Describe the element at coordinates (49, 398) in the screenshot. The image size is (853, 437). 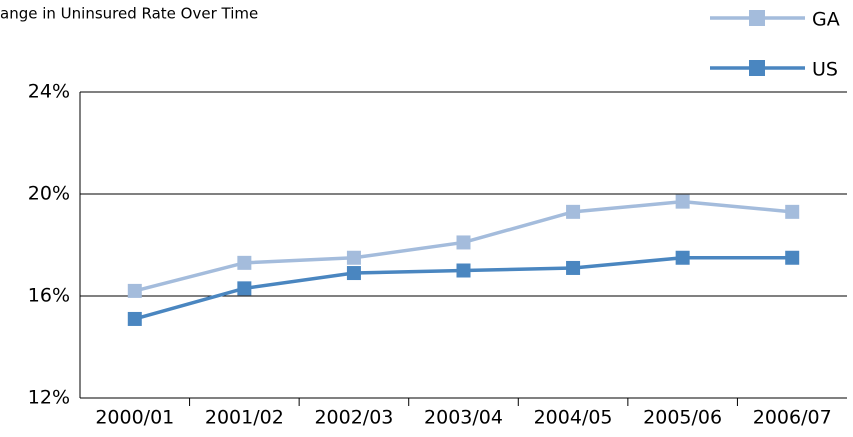
I see `y-tick-label: 12%` at that location.